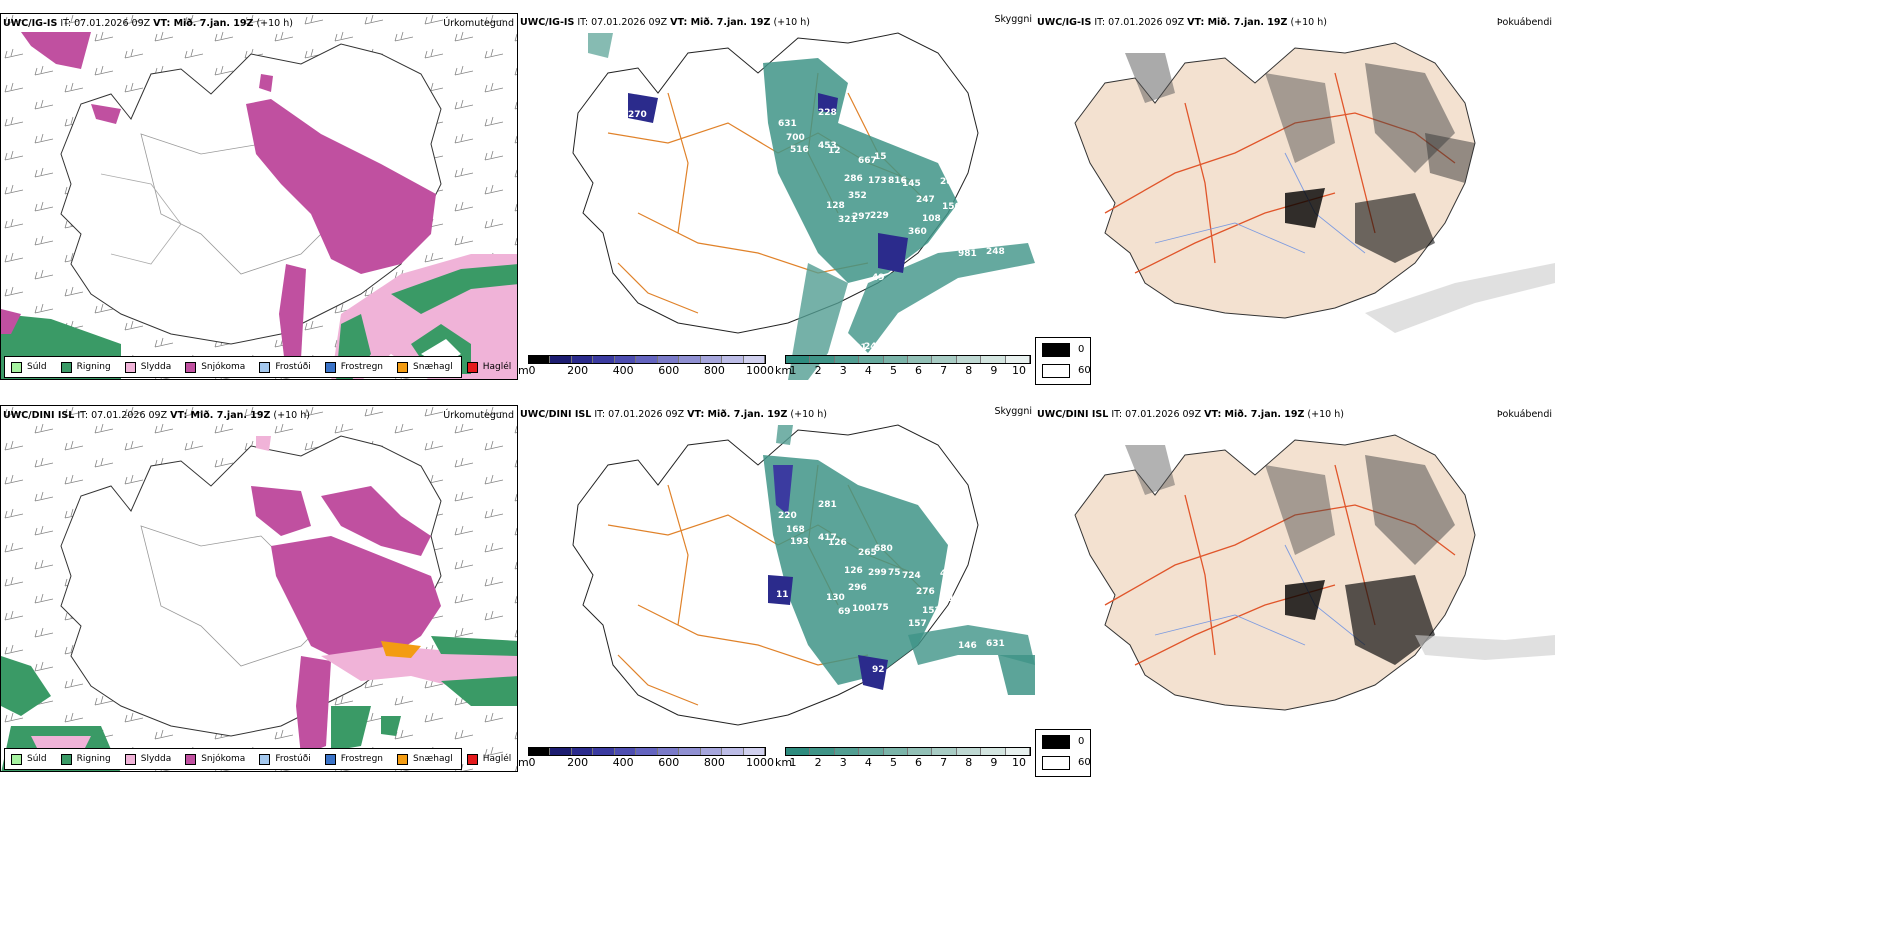 The width and height of the screenshot is (1900, 950). What do you see at coordinates (203, 23) in the screenshot?
I see `valid-time: VT: Mið. 7.jan. 19Z` at bounding box center [203, 23].